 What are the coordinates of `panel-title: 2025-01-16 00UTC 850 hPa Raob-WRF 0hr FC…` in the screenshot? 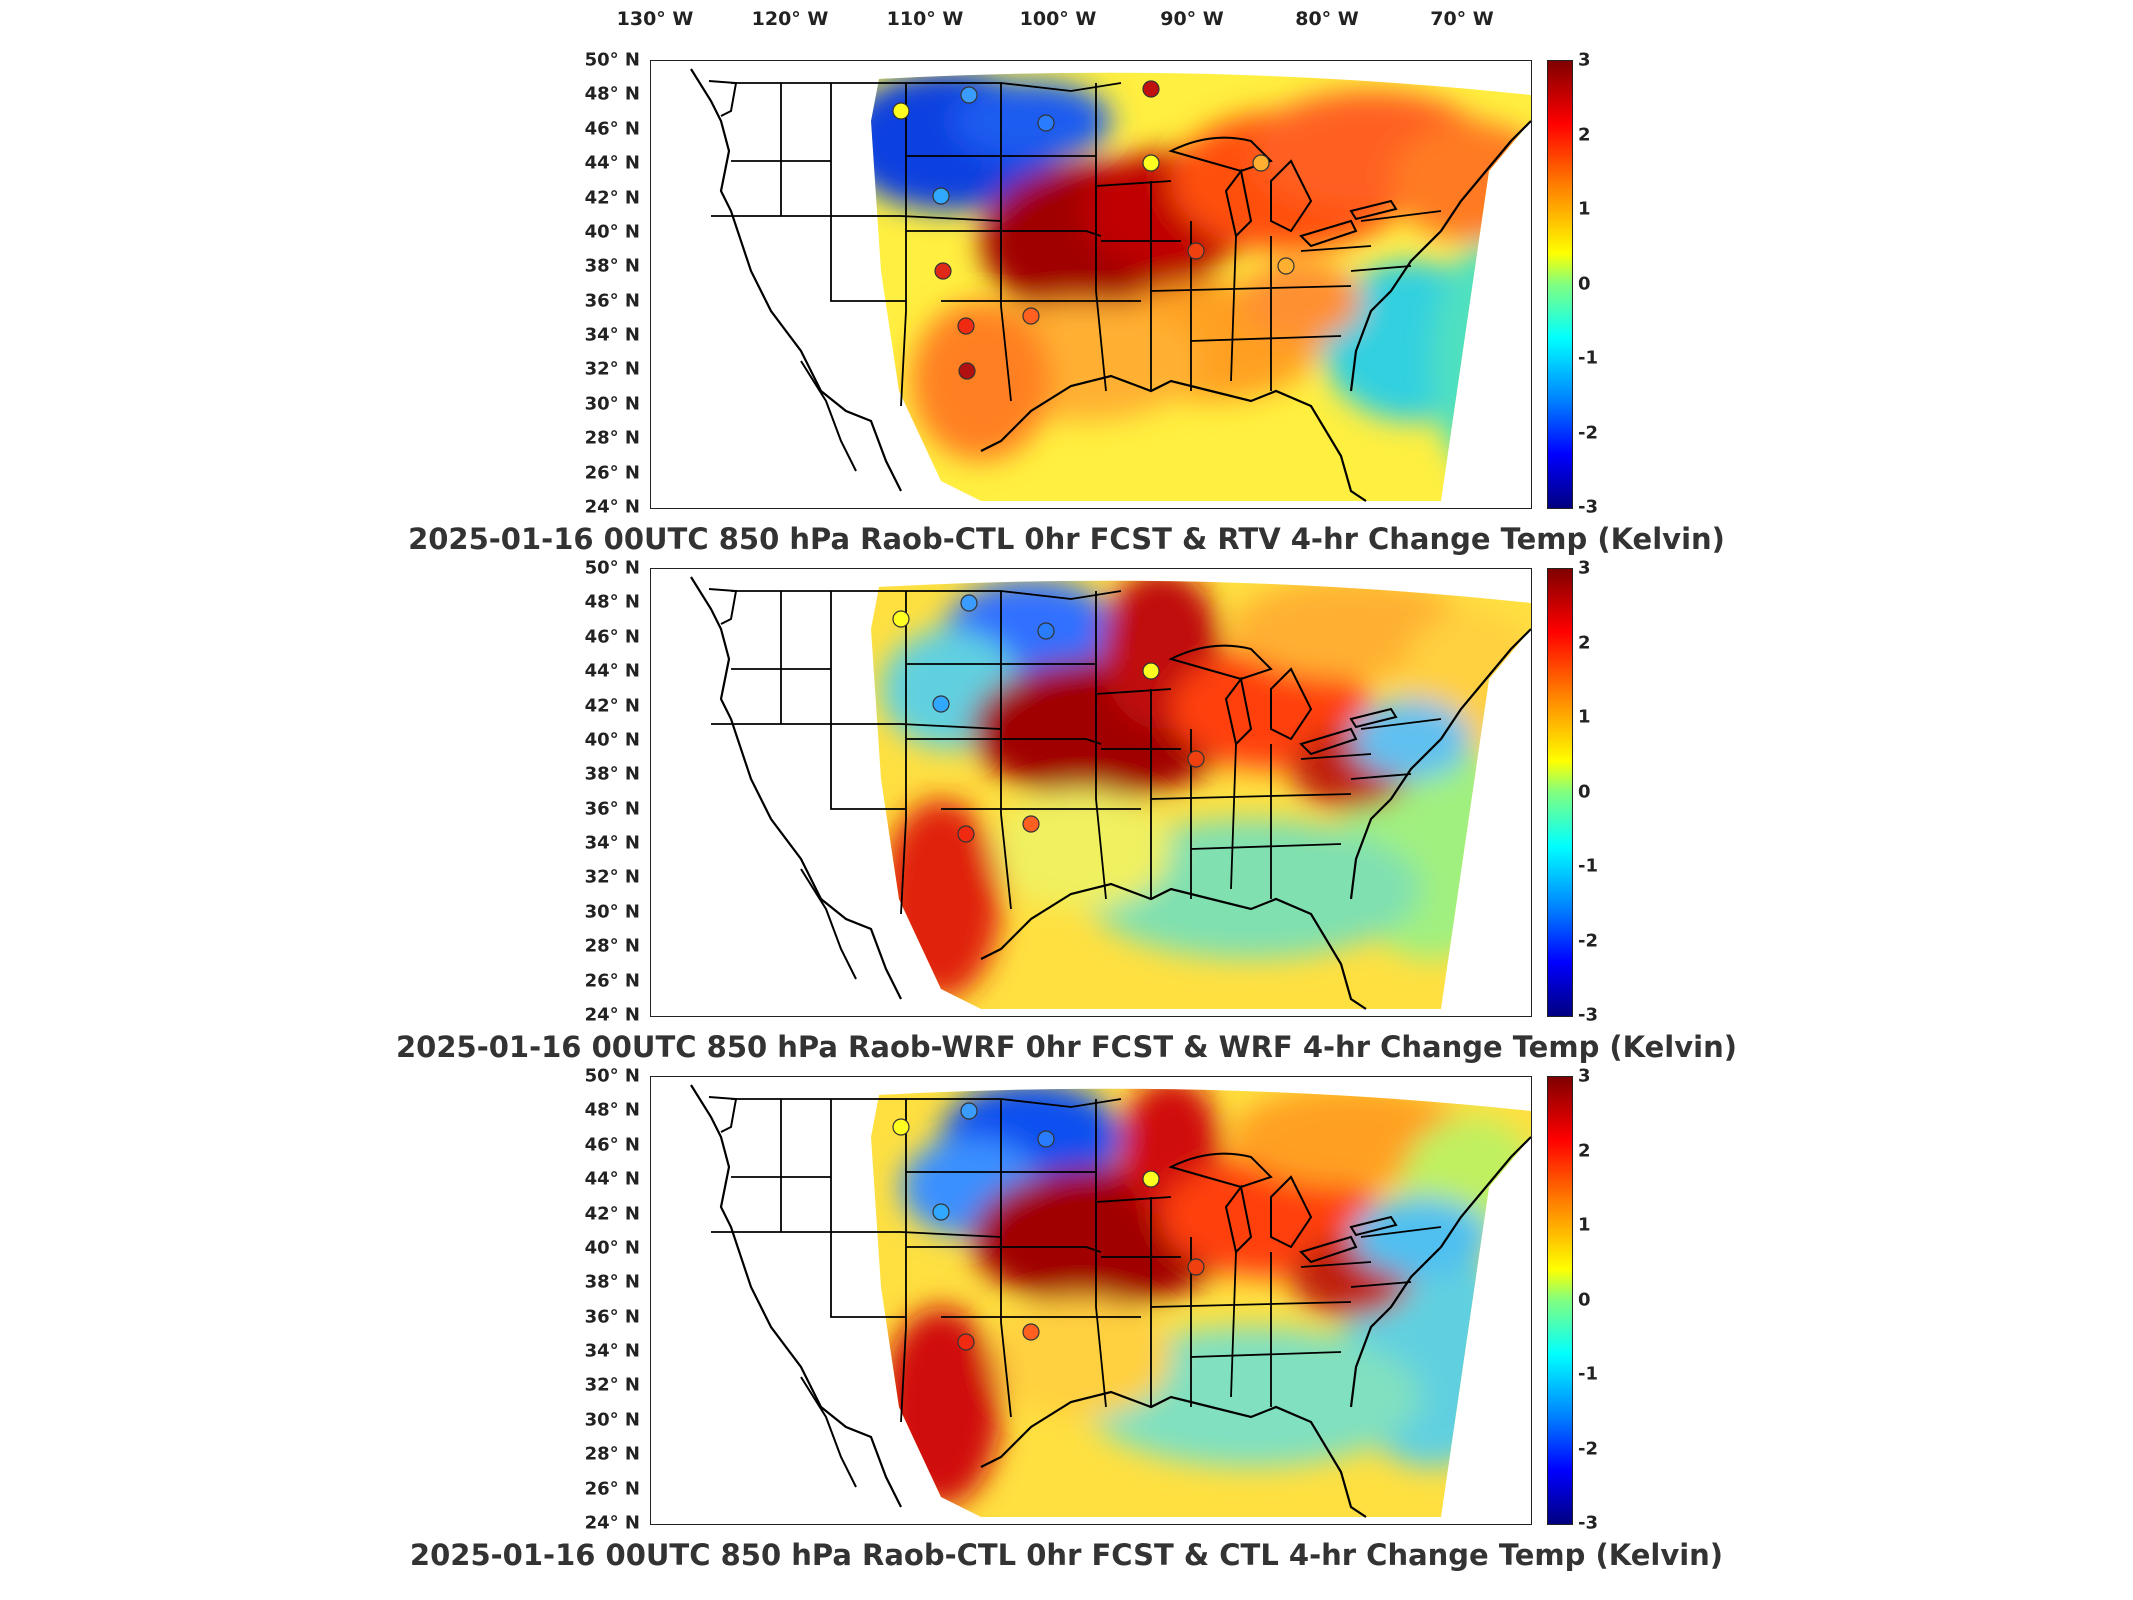 It's located at (1066, 1047).